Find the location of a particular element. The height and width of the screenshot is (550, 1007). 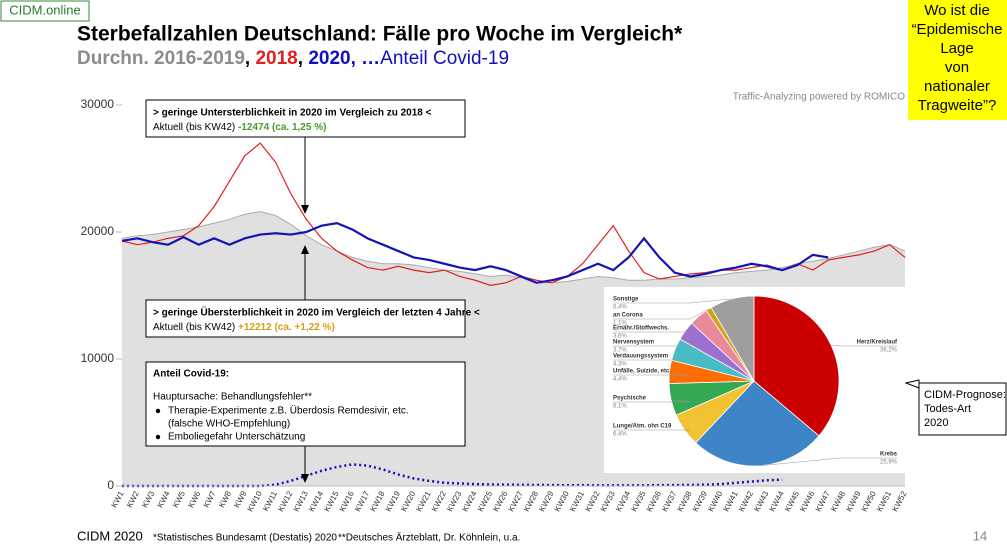

pie-label: Sonstige is located at coordinates (626, 300).